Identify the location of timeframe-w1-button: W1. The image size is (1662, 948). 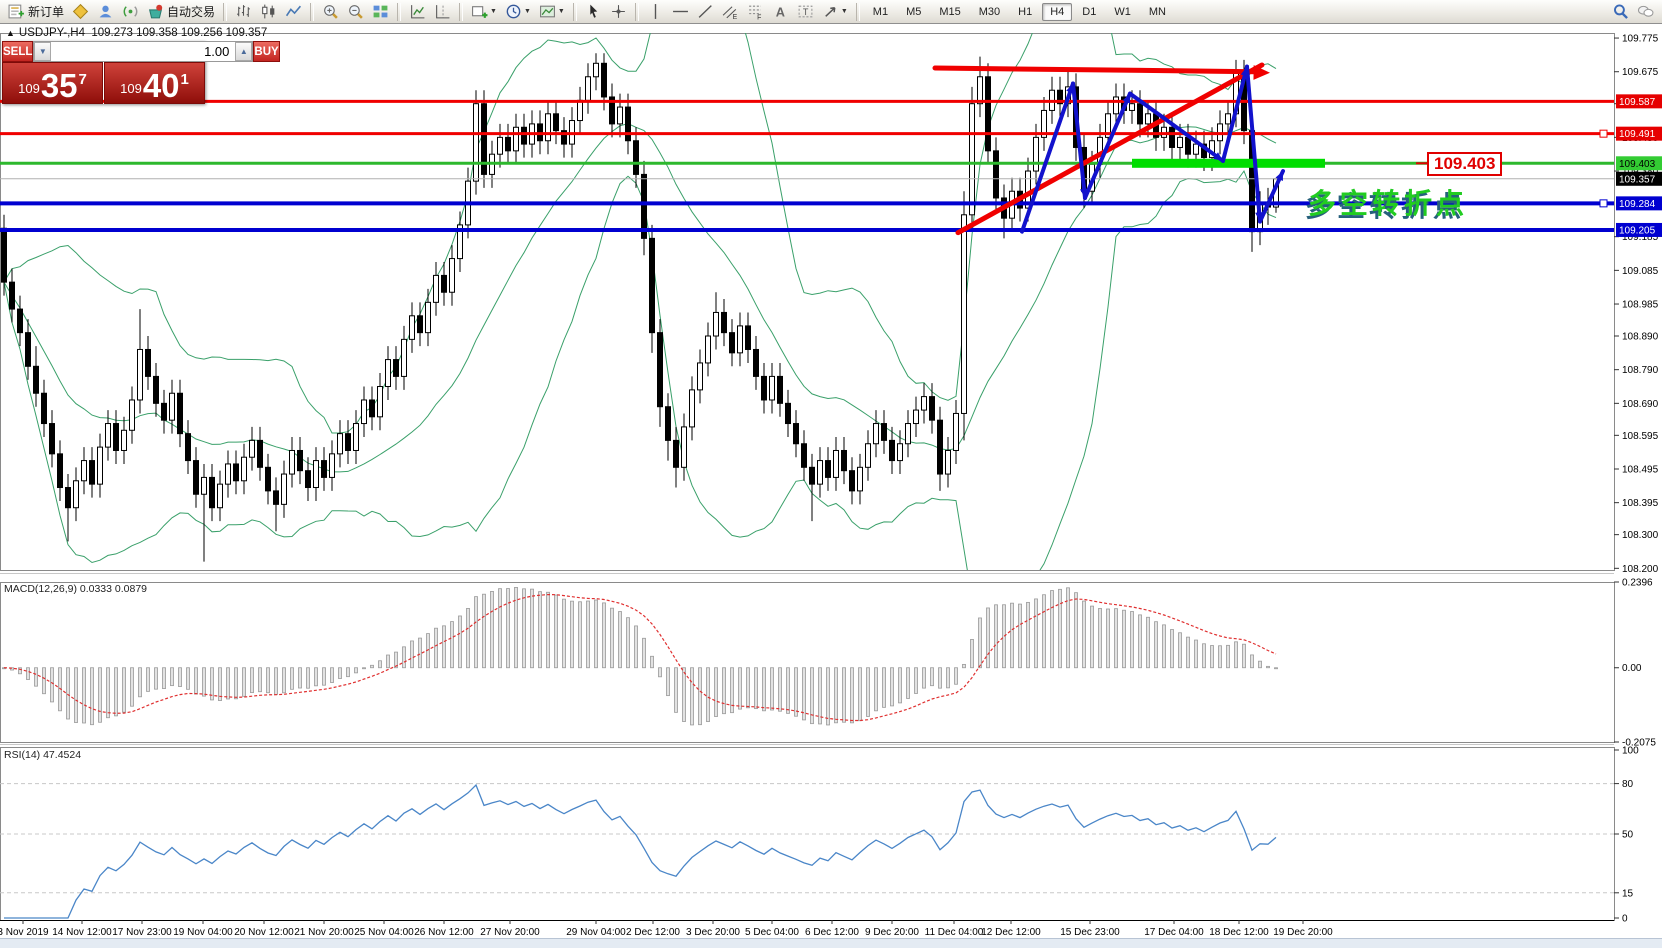
(1122, 11).